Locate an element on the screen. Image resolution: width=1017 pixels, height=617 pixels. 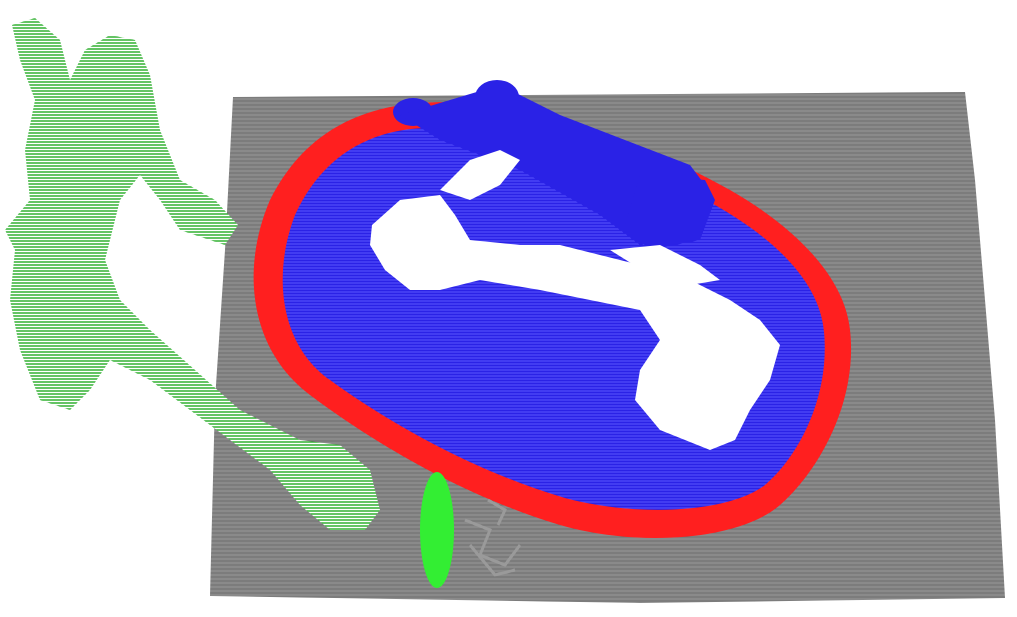
small-object is located at coordinates (437, 530).